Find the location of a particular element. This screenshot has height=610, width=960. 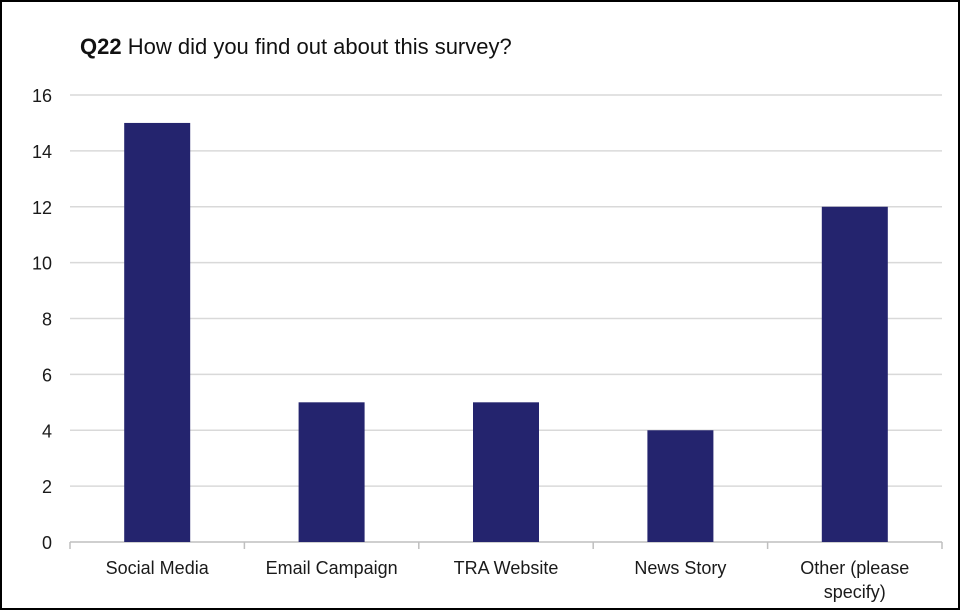

x-tick-label: Other (please is located at coordinates (854, 568).